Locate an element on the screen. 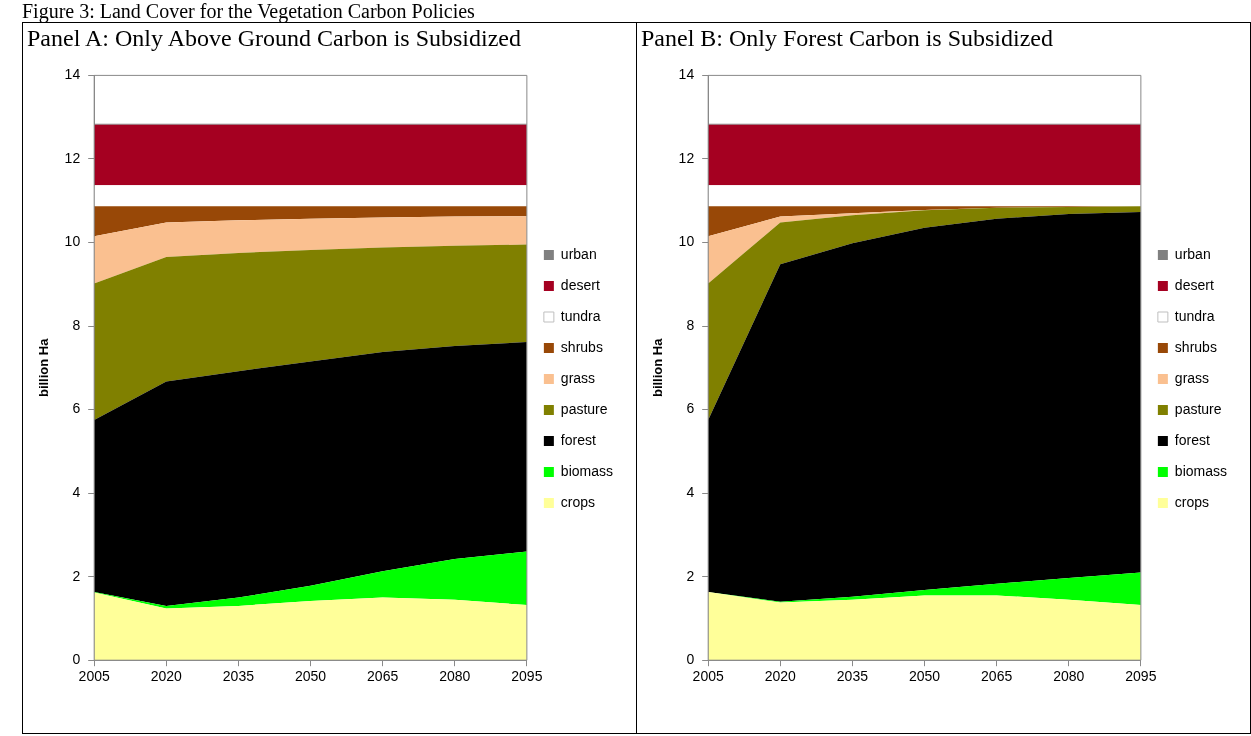 The image size is (1251, 736). caption: Figure 3: Land Cover for the Vegetation Carbon Policies is located at coordinates (249, 11).